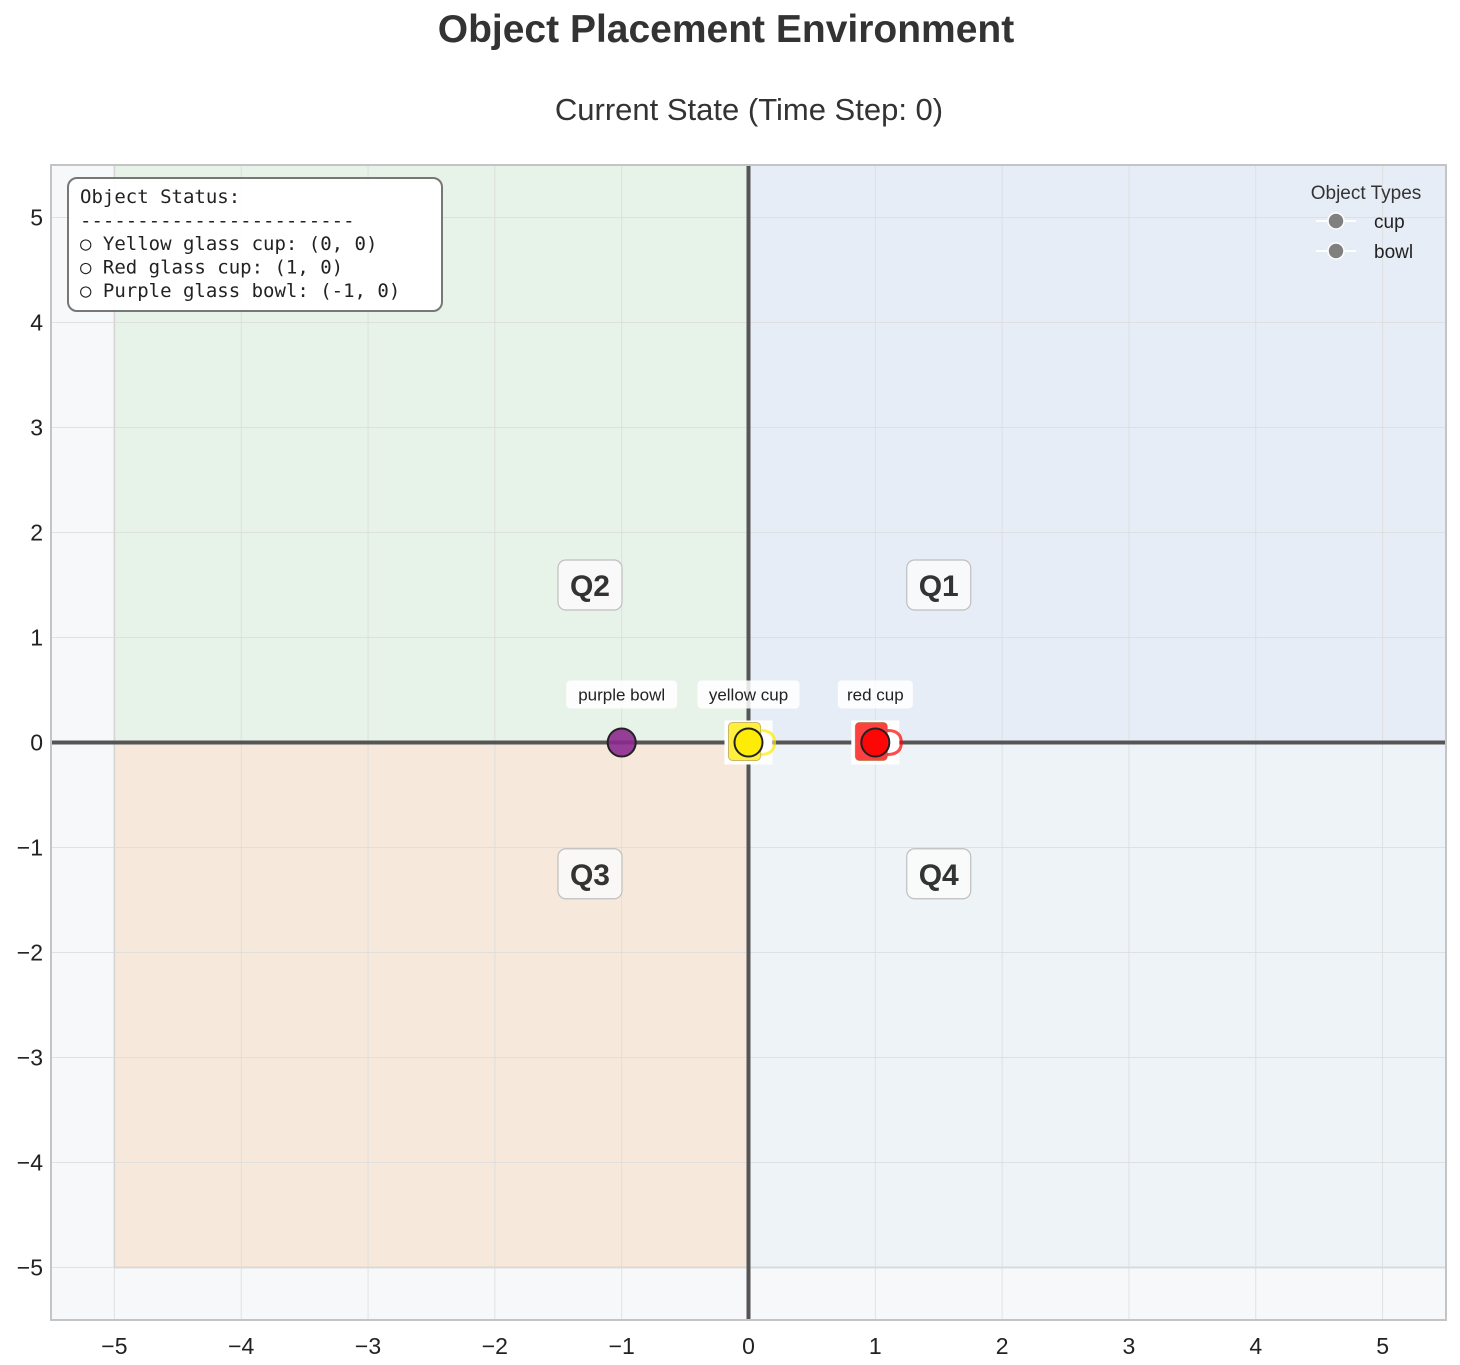  What do you see at coordinates (875, 742) in the screenshot?
I see `object-marker-red-cup` at bounding box center [875, 742].